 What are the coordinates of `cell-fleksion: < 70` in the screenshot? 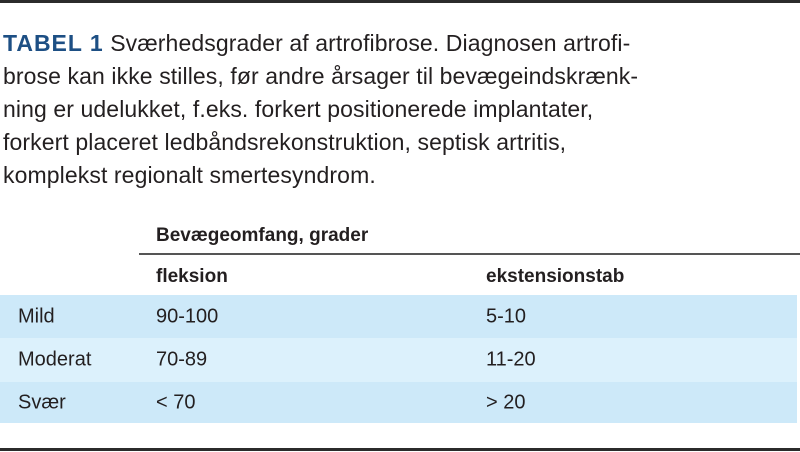 It's located at (176, 402).